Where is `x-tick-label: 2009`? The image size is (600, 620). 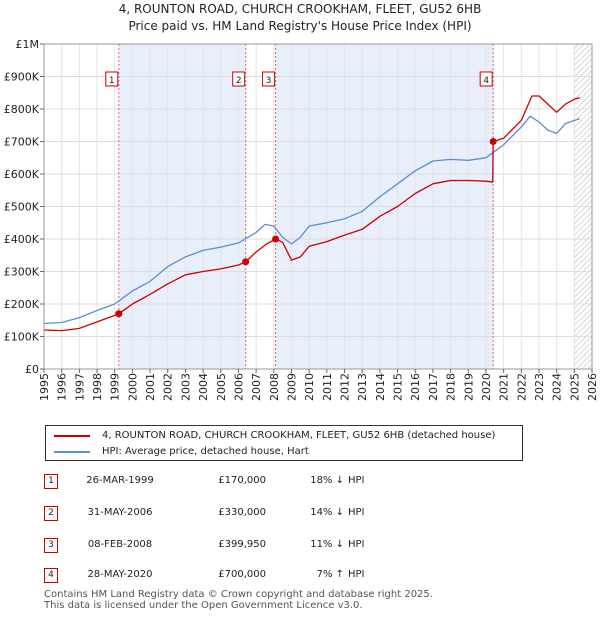
x-tick-label: 2009 is located at coordinates (291, 387).